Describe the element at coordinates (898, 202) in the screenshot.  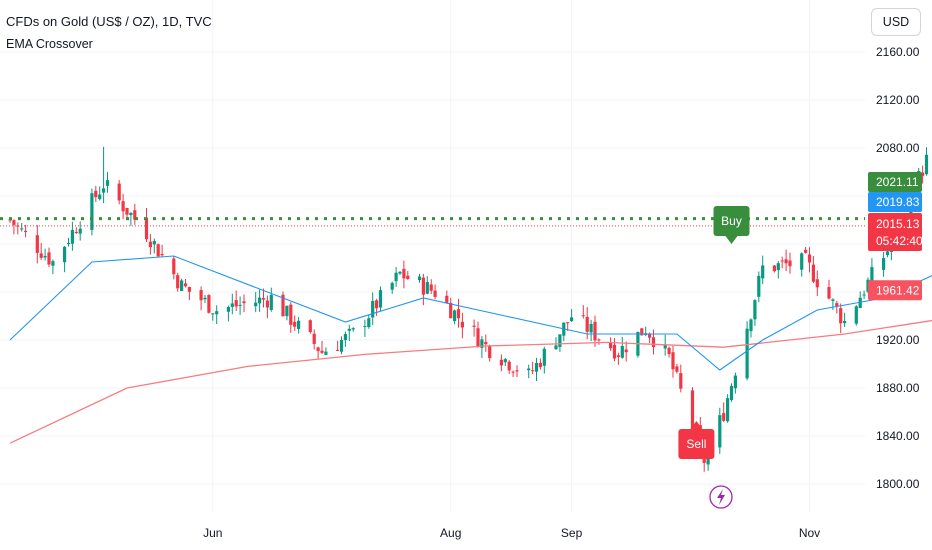
I see `ema-fast-badge-label: 2019.83` at that location.